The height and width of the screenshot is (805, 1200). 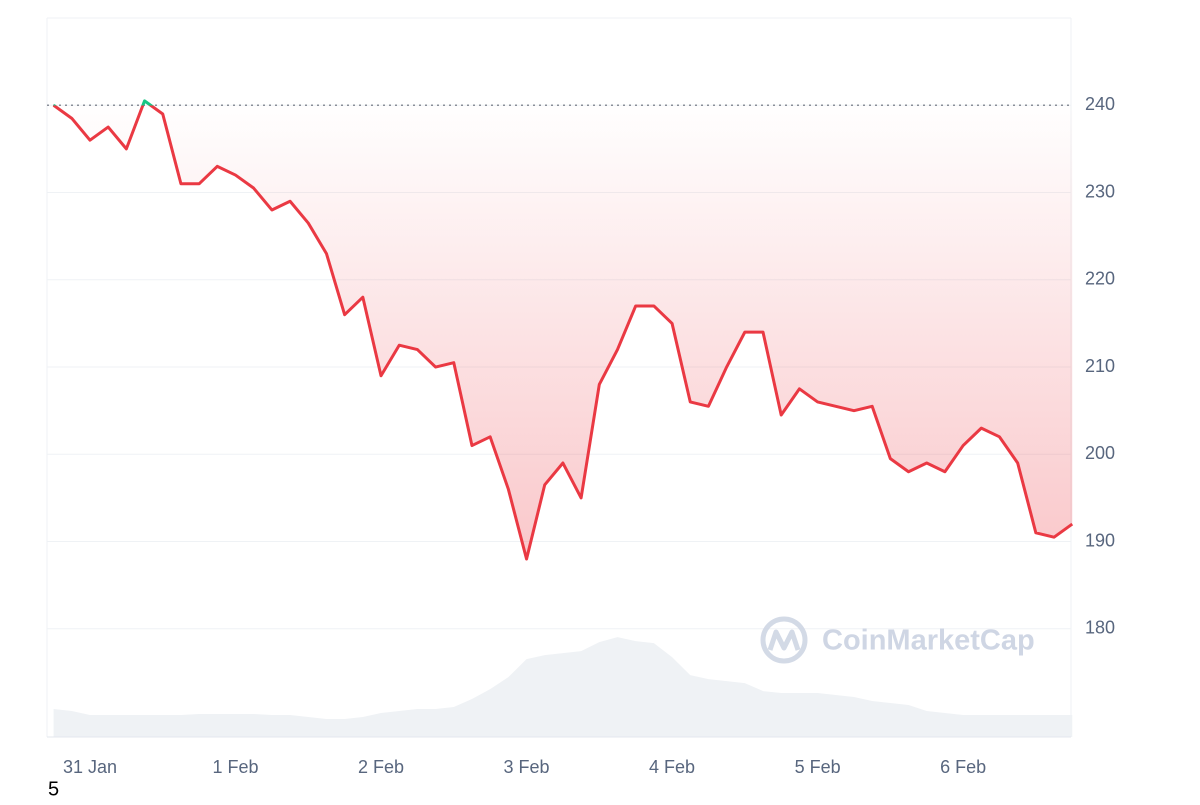 What do you see at coordinates (928, 641) in the screenshot?
I see `watermark: CoinMarketCap` at bounding box center [928, 641].